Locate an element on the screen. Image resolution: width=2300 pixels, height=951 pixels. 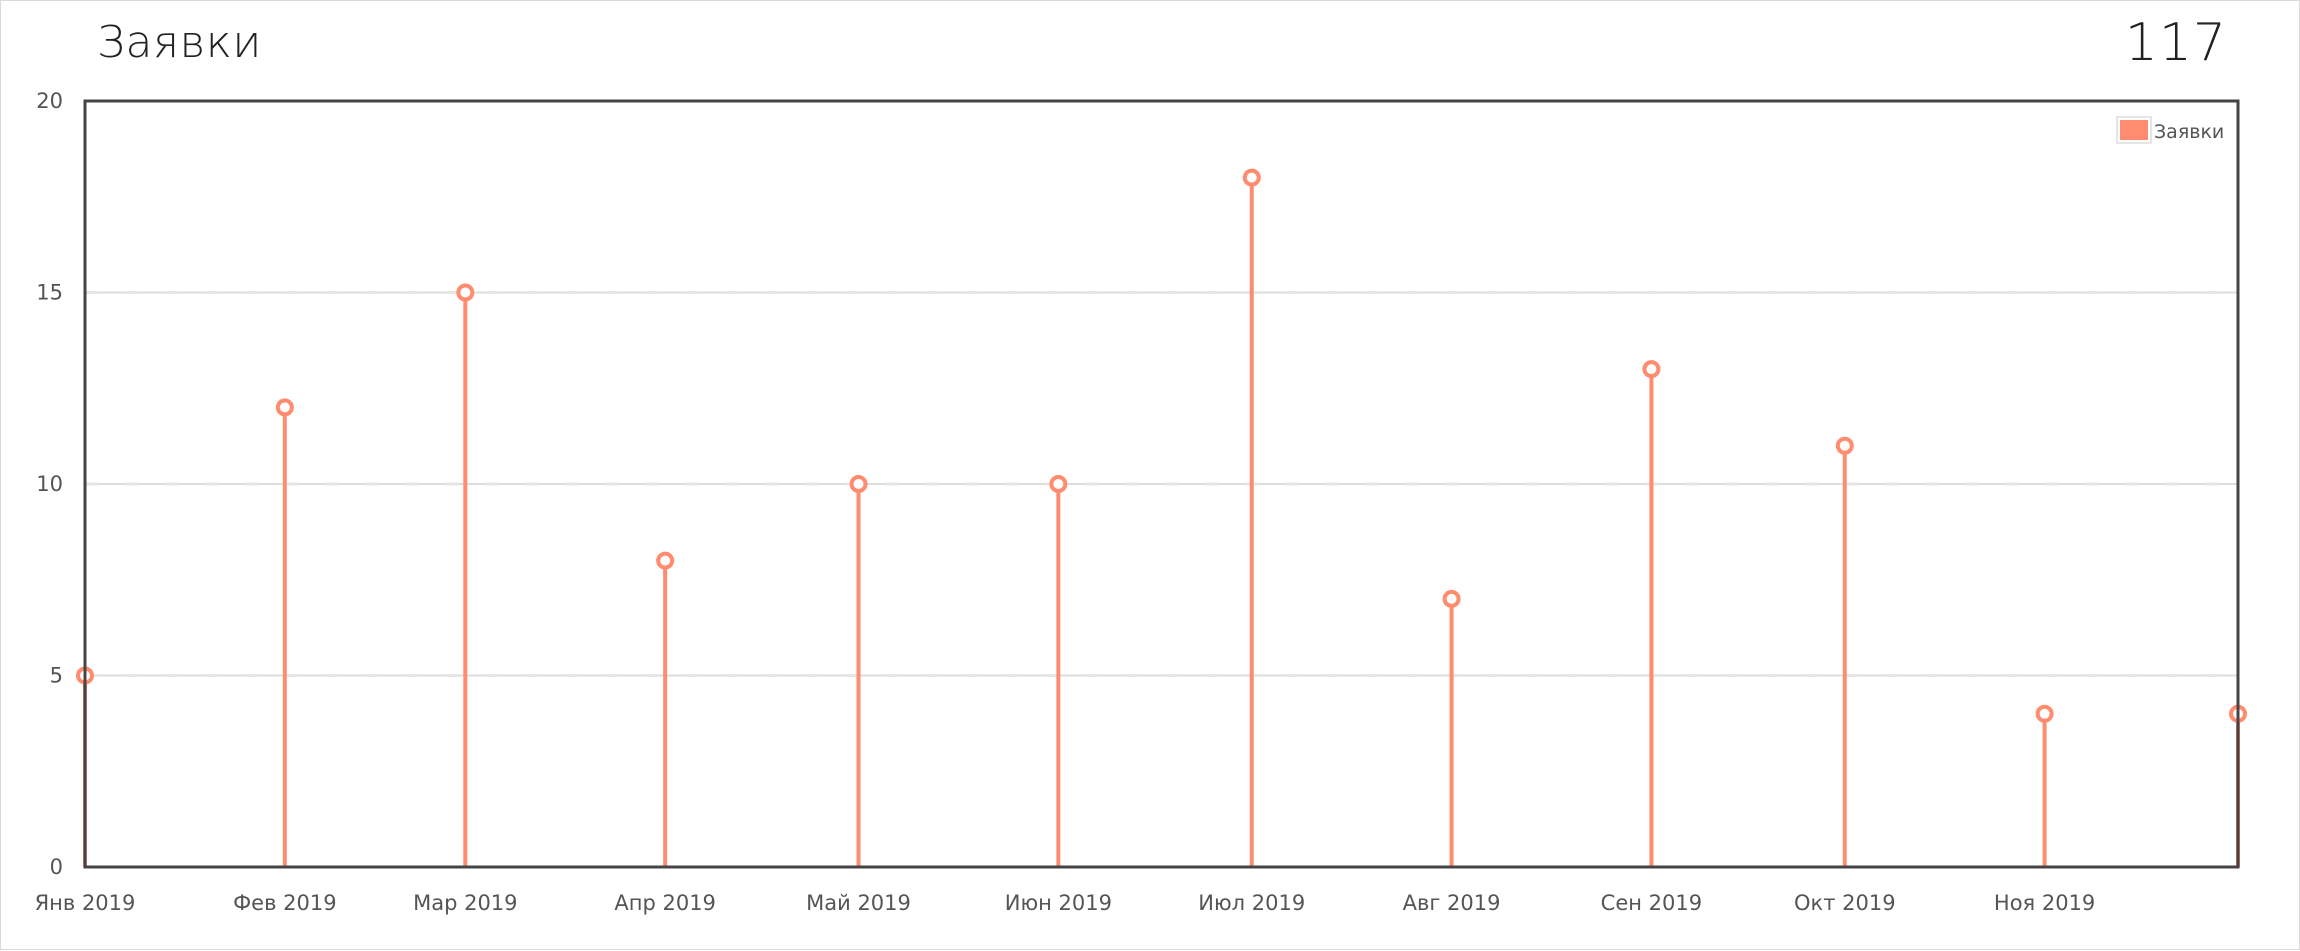
y-tick-label: 5 is located at coordinates (56, 676).